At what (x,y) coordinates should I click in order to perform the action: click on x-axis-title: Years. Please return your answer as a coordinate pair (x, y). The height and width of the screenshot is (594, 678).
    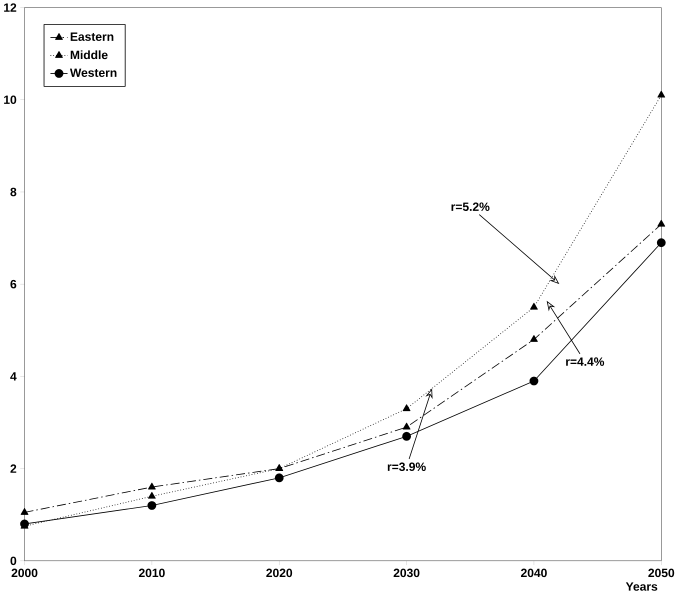
    Looking at the image, I should click on (642, 586).